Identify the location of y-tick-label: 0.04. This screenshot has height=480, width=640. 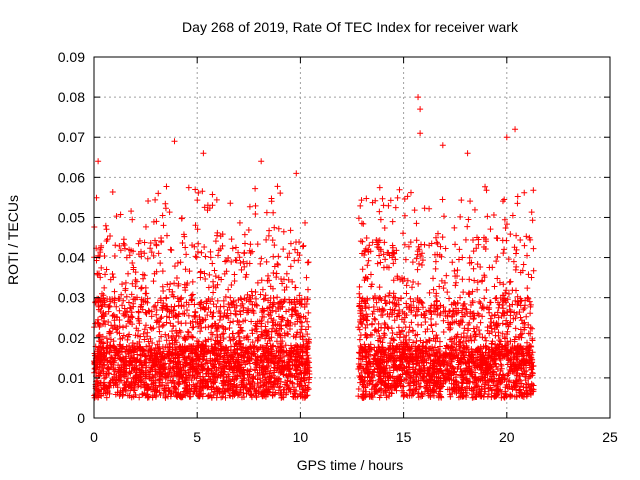
(71, 258).